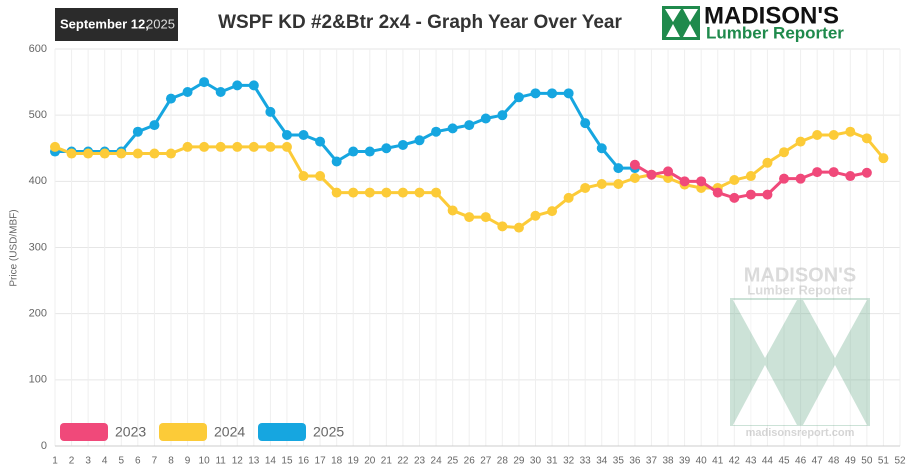  What do you see at coordinates (403, 461) in the screenshot?
I see `x-tick-label: 22` at bounding box center [403, 461].